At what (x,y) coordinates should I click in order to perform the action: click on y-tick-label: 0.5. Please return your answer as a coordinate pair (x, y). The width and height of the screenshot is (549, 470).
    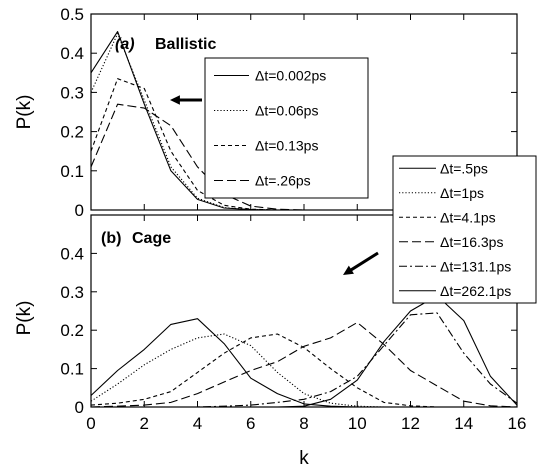
    Looking at the image, I should click on (72, 14).